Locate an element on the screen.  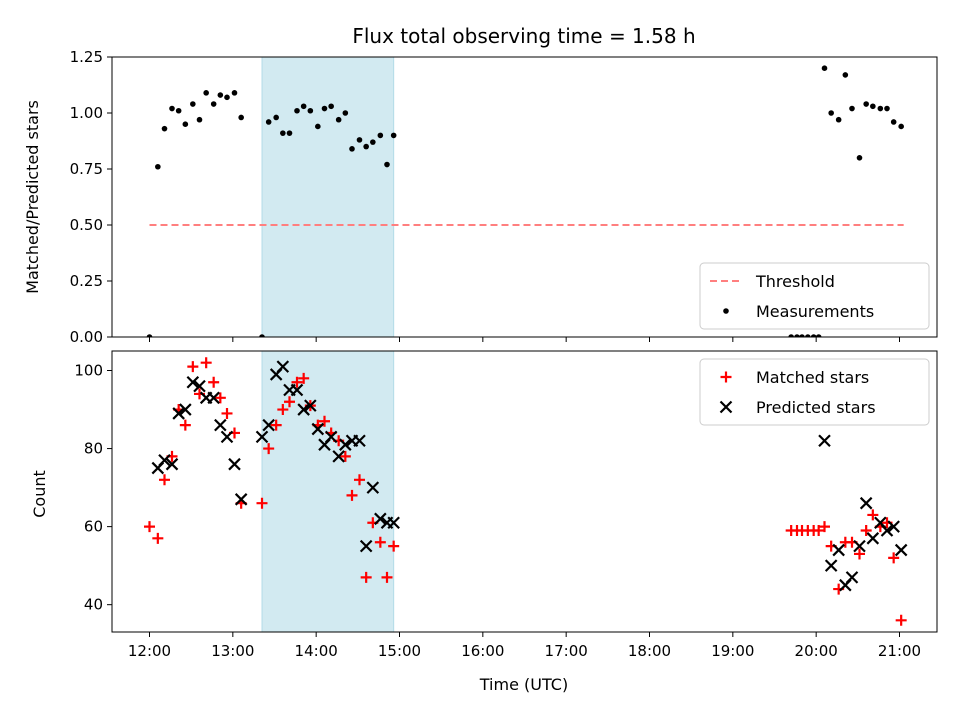
ratio-legend: Threshold Measurements is located at coordinates (814, 296).